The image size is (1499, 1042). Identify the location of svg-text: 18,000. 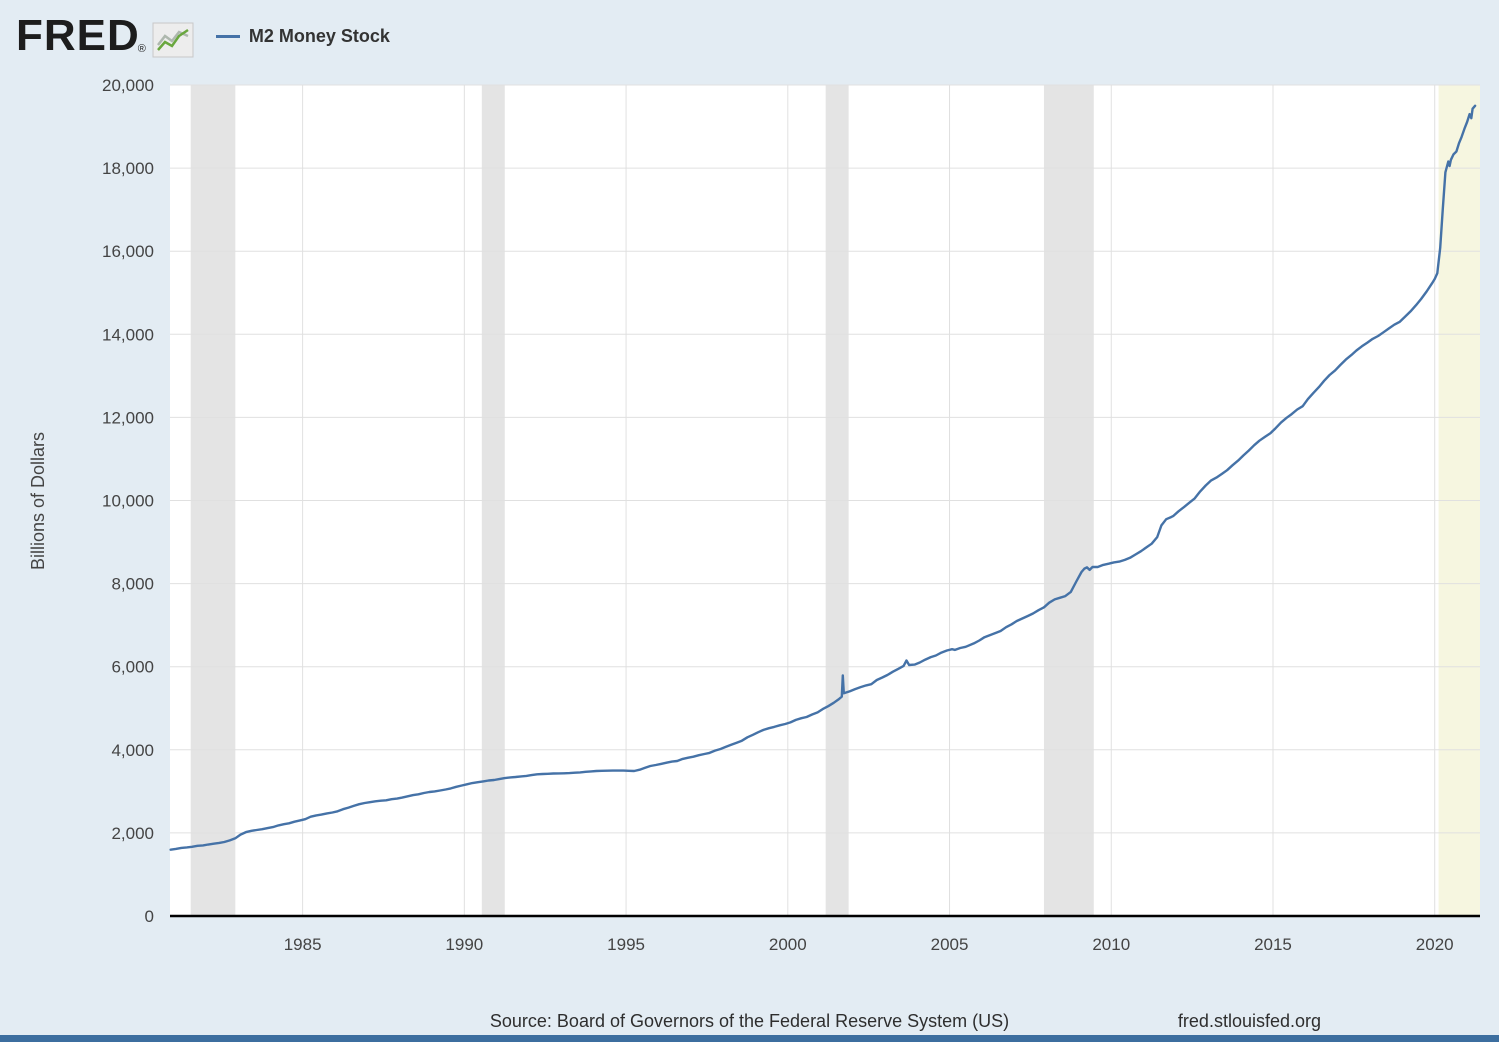
(128, 168).